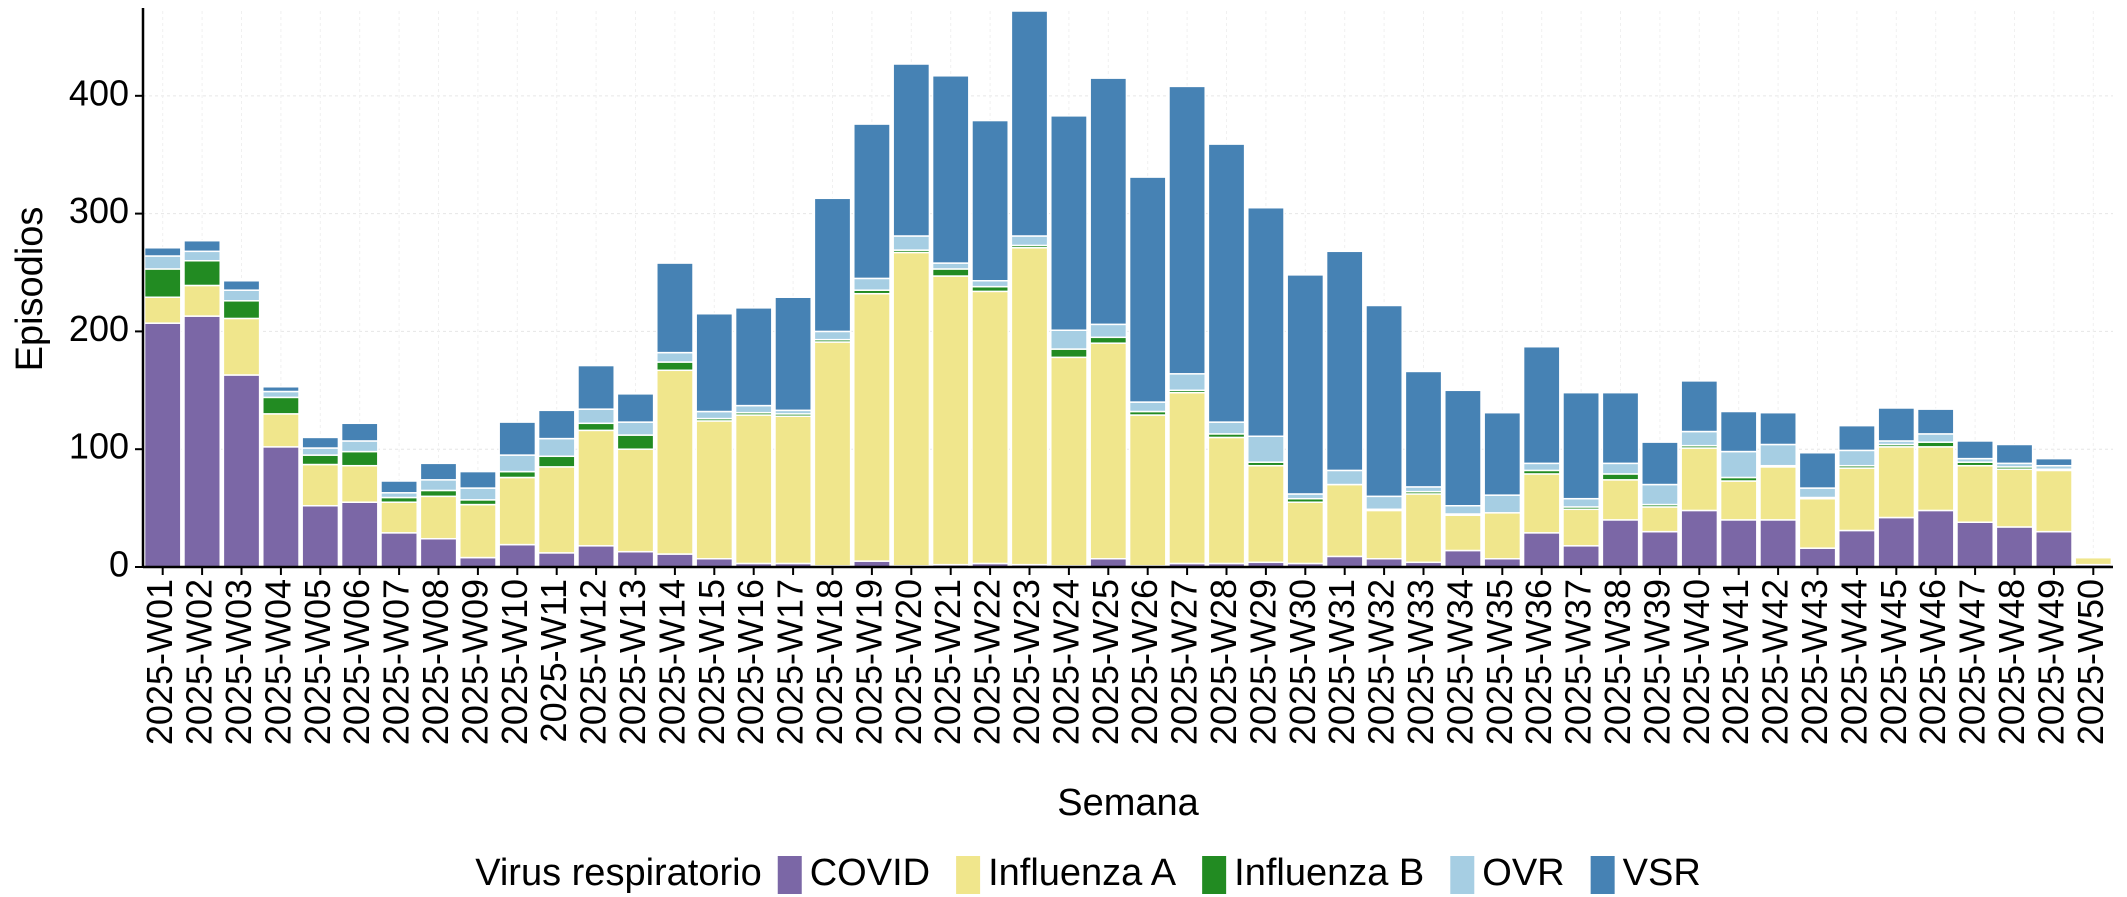 This screenshot has height=897, width=2127. What do you see at coordinates (1617, 662) in the screenshot?
I see `x-tick-label: 2025-W38` at bounding box center [1617, 662].